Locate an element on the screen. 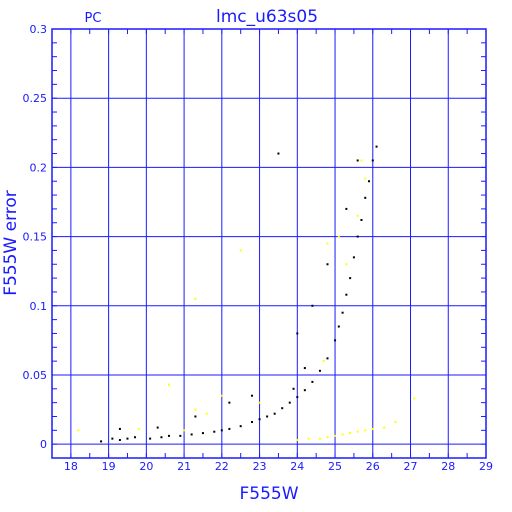 This screenshot has height=512, width=512. x-axis-title: F555W is located at coordinates (268, 494).